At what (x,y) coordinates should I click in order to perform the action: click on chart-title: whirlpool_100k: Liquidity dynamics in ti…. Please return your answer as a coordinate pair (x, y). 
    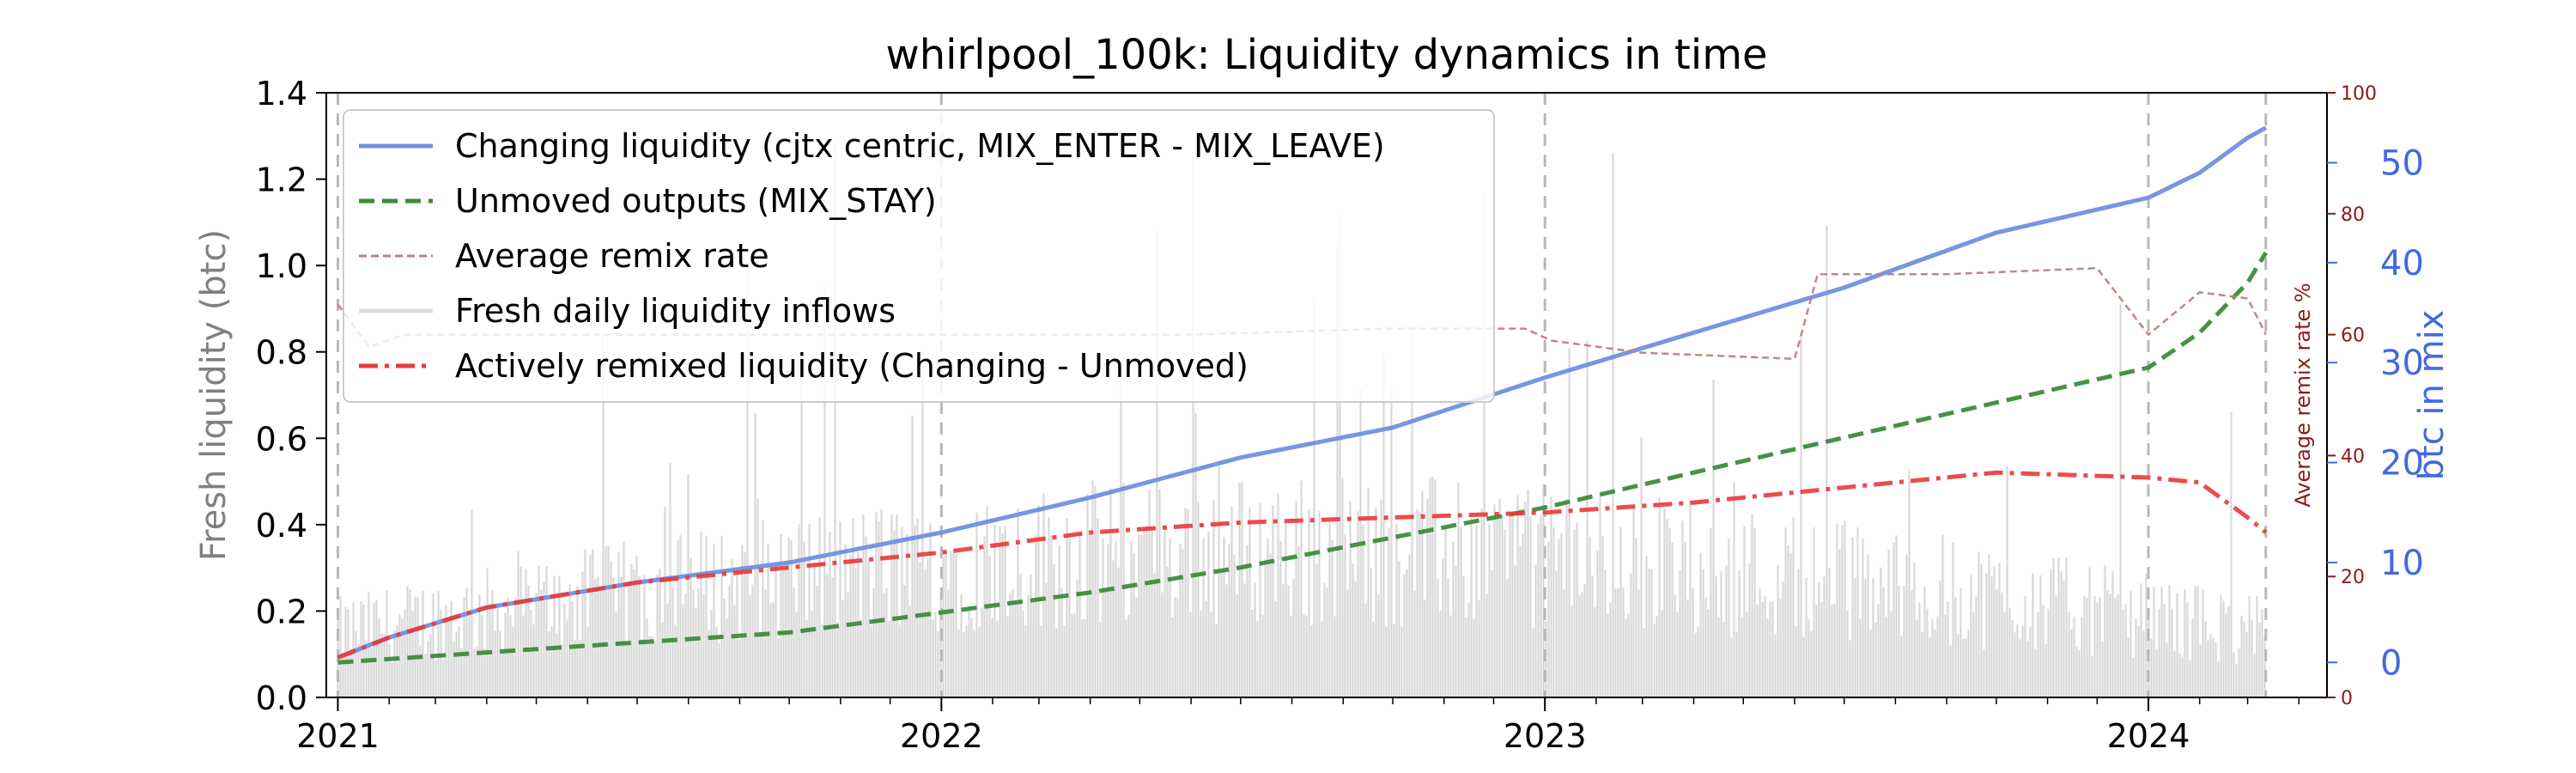
    Looking at the image, I should click on (1327, 55).